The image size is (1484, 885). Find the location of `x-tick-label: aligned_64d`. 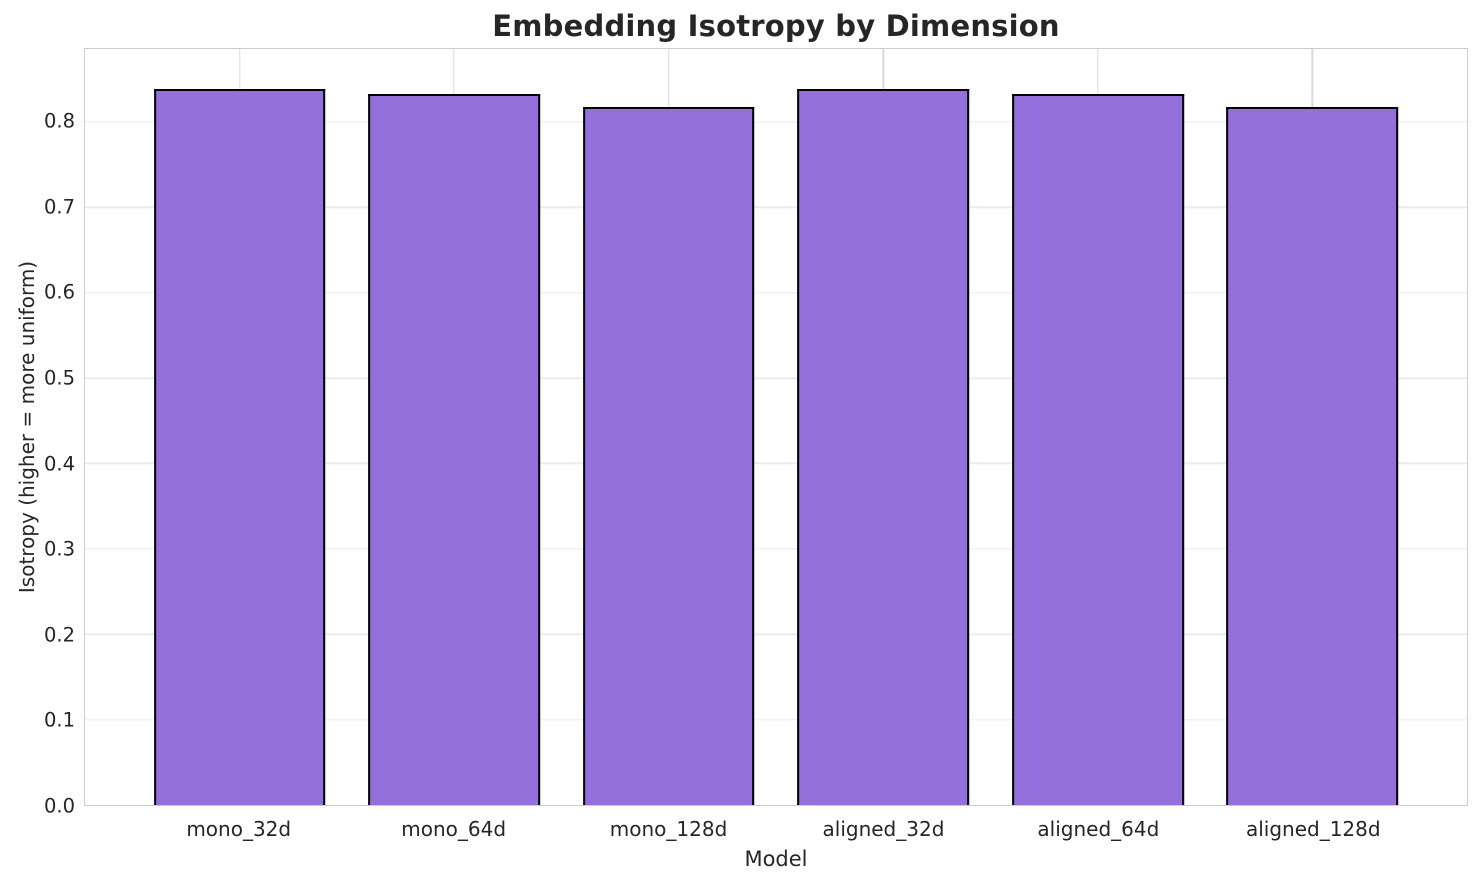

x-tick-label: aligned_64d is located at coordinates (1098, 829).